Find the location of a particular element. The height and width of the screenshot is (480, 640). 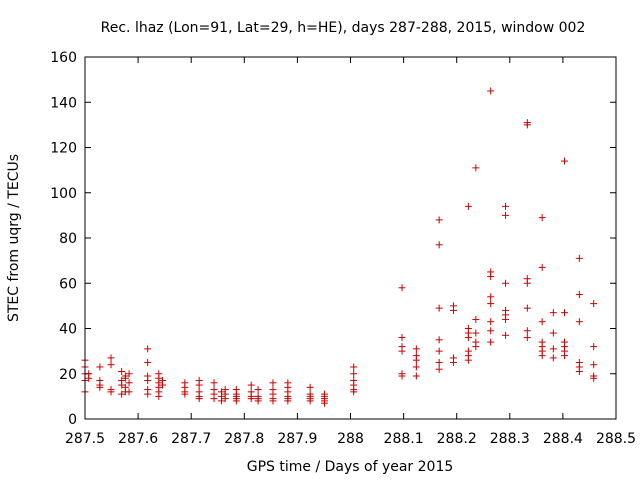

y-tick-label: 0 is located at coordinates (72, 420).